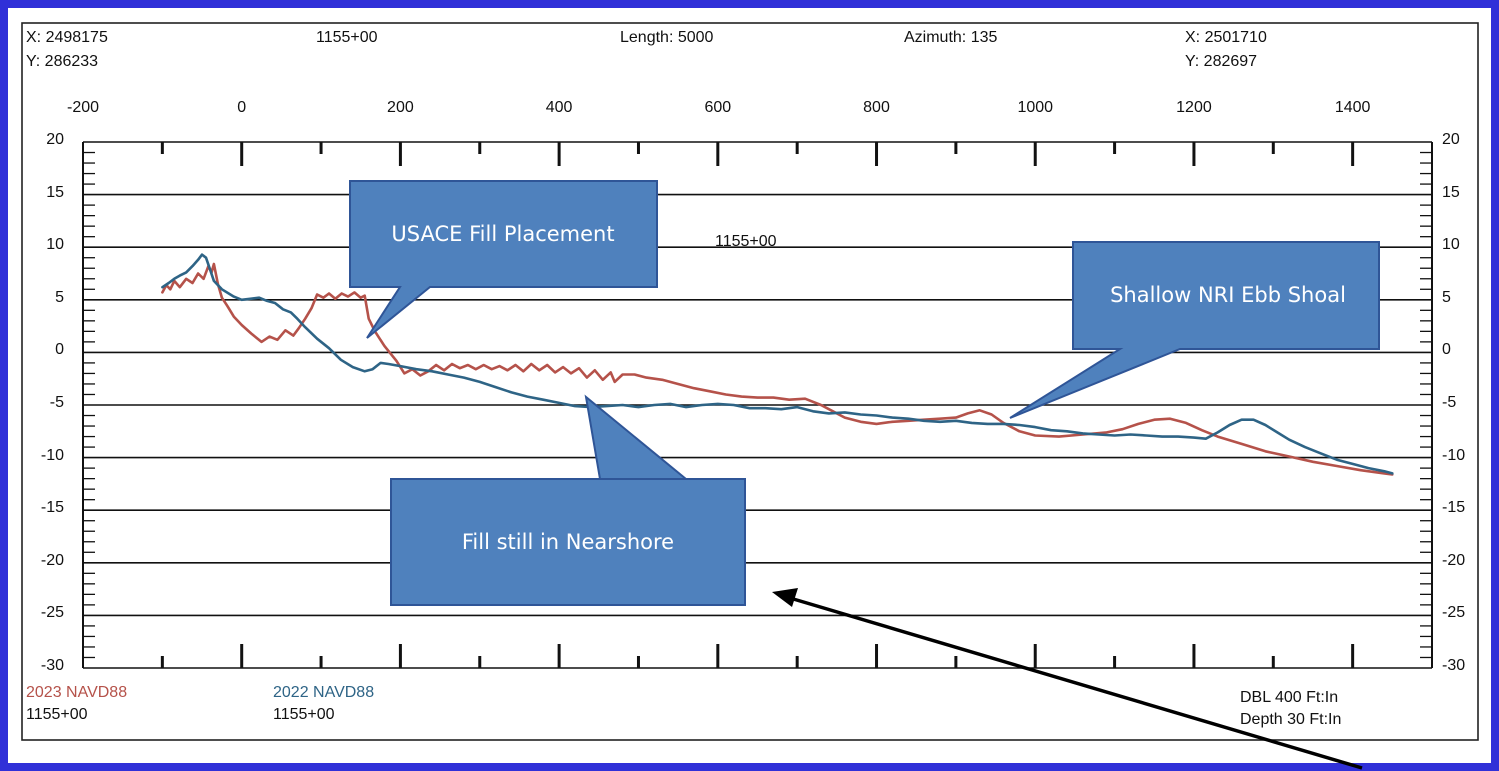 This screenshot has height=771, width=1499. I want to click on start-y-label: Y: 286233, so click(62, 61).